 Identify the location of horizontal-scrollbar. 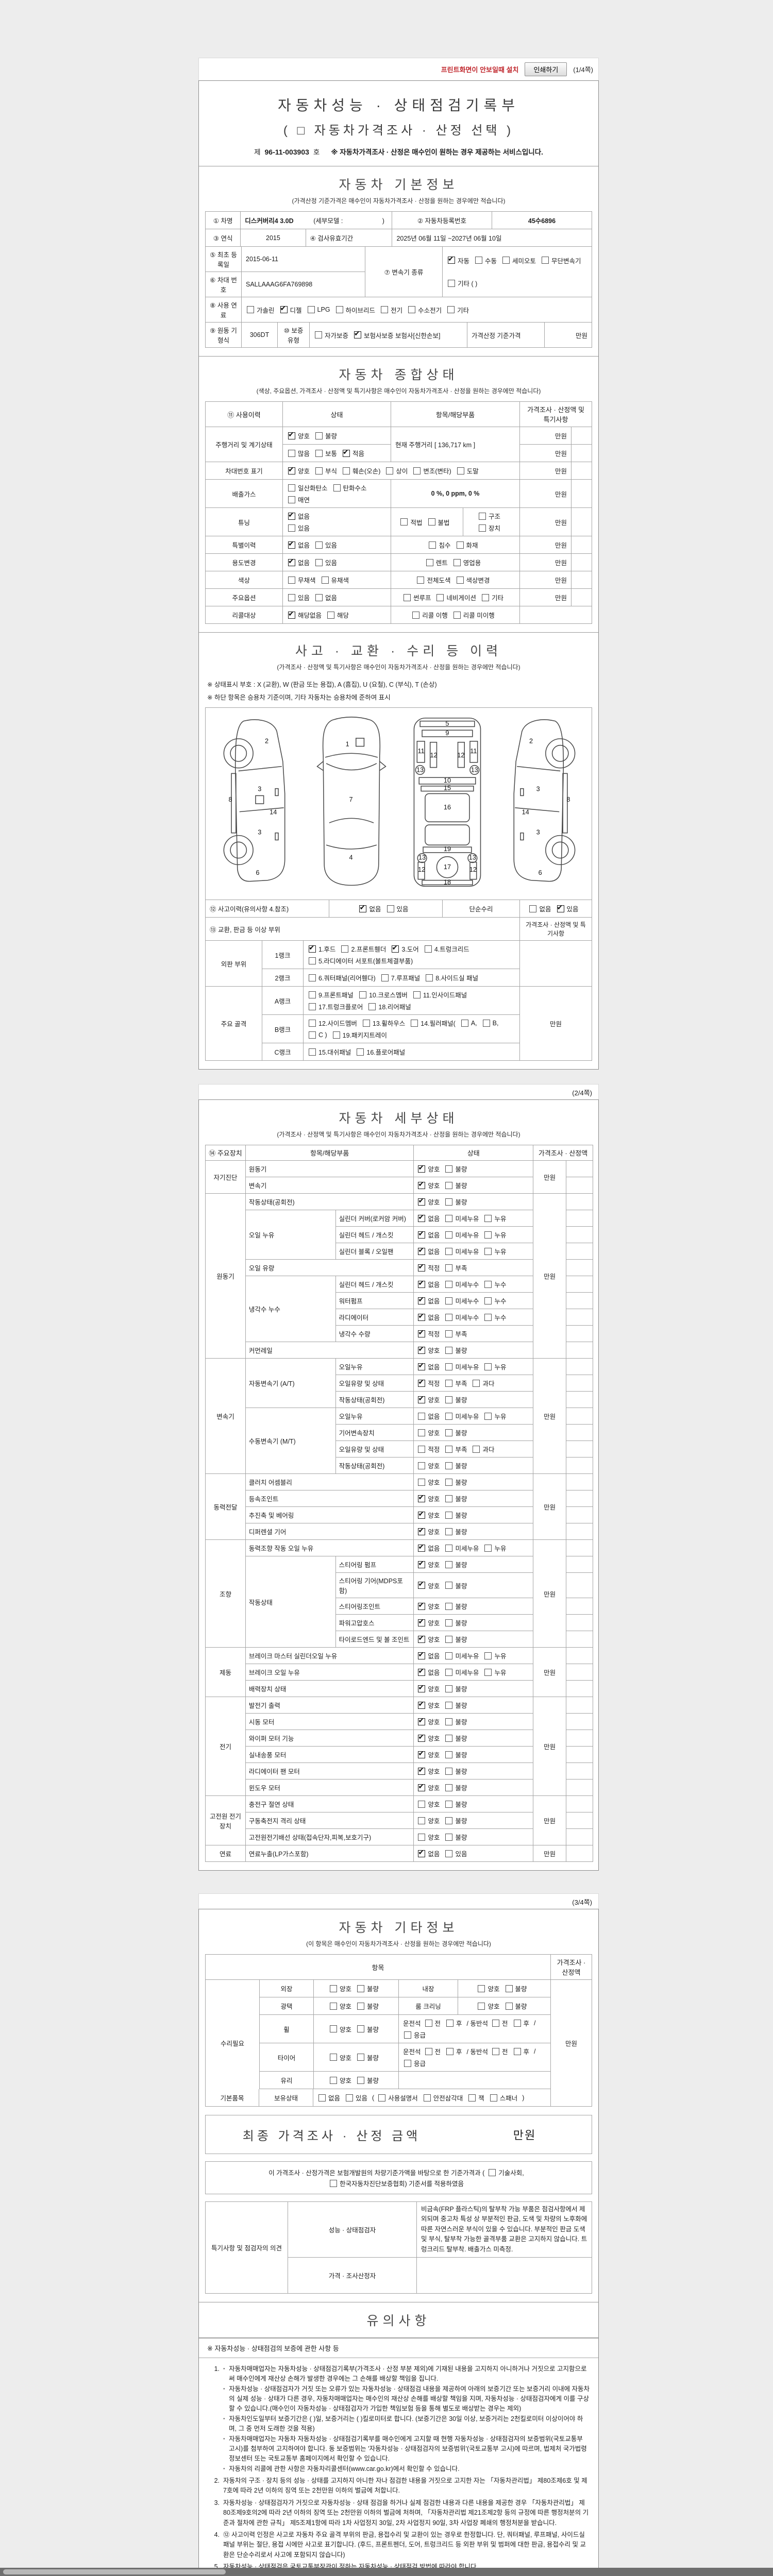
(386, 2572).